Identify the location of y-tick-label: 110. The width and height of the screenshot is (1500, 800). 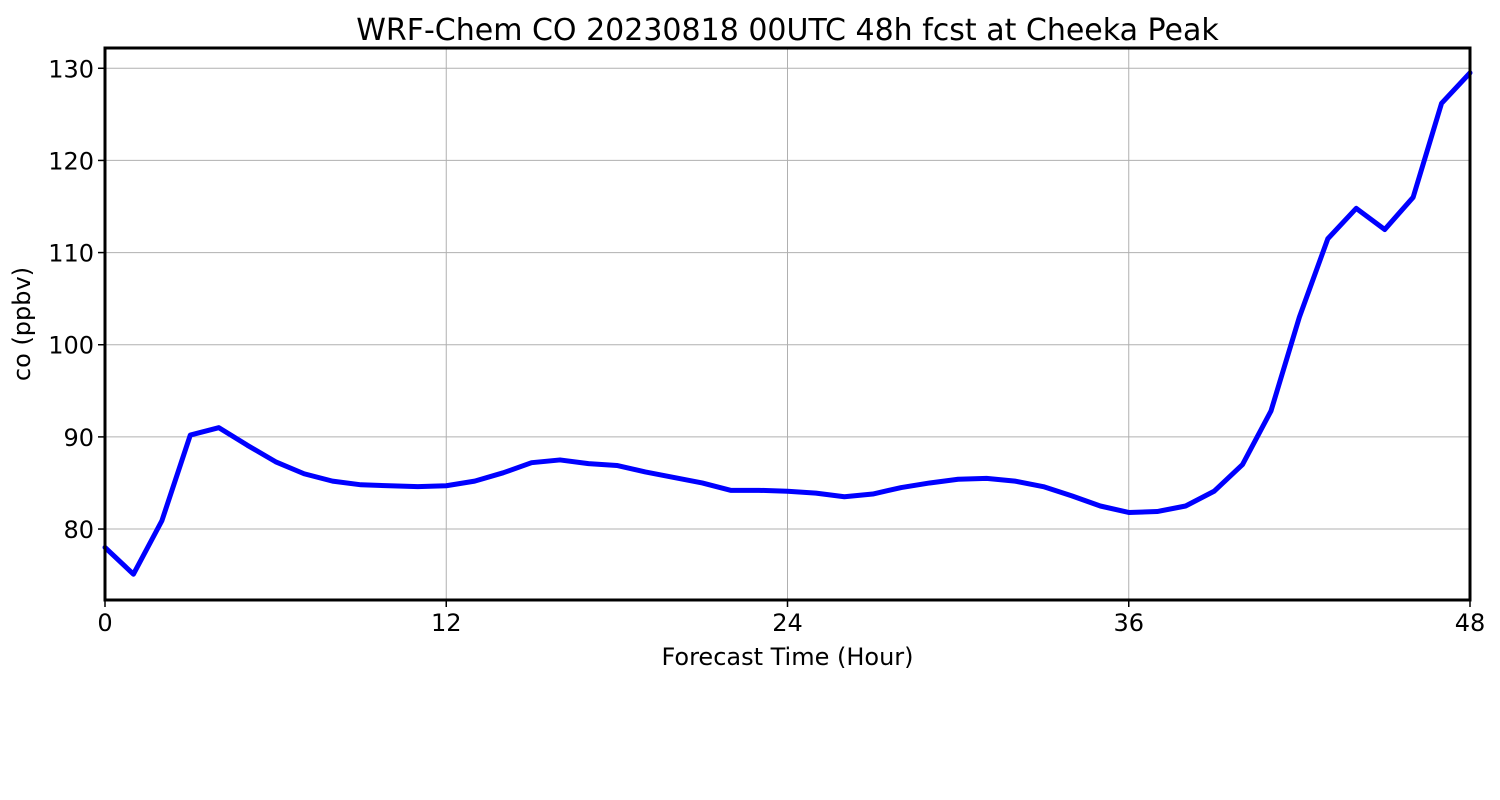
(71, 254).